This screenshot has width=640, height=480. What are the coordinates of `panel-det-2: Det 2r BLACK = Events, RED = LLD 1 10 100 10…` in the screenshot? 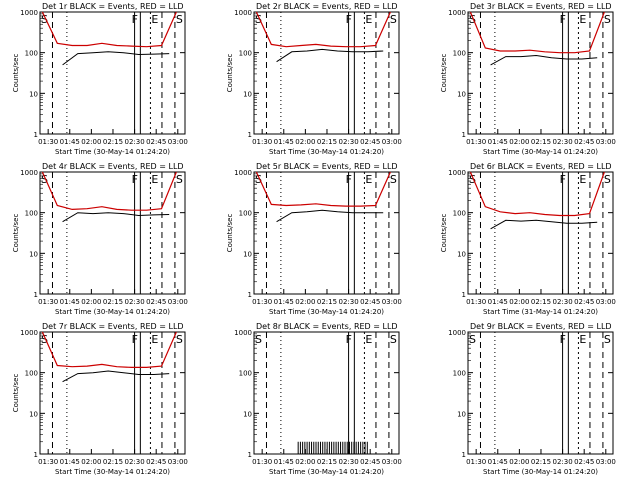 It's located at (314, 79).